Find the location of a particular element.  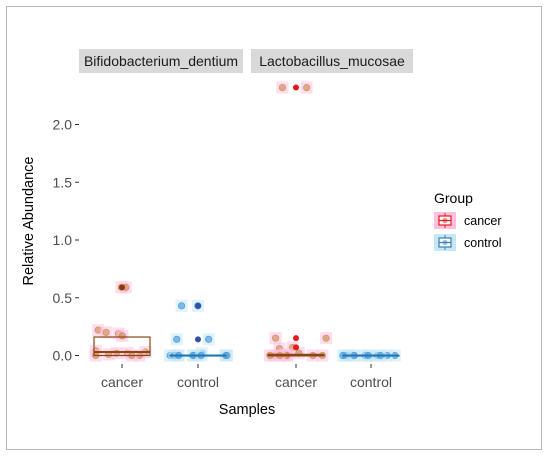

y-tick-label: 2.0 is located at coordinates (63, 125).